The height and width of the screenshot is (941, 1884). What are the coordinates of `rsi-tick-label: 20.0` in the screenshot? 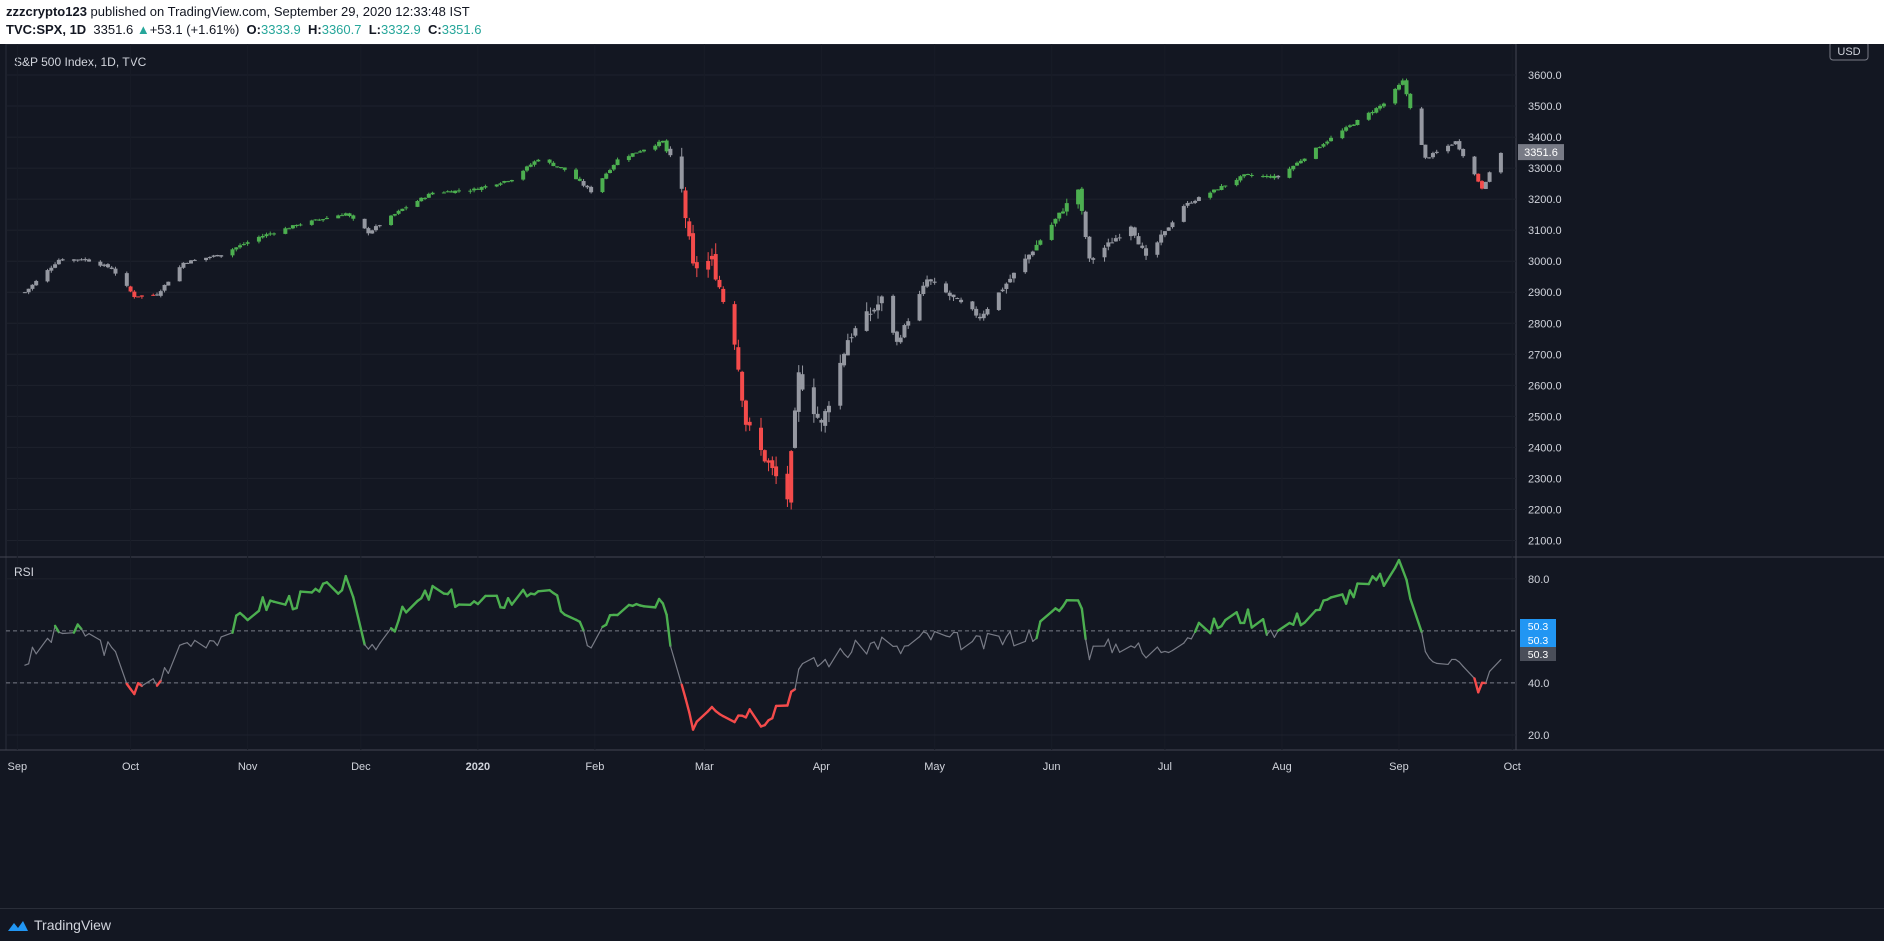 It's located at (1538, 736).